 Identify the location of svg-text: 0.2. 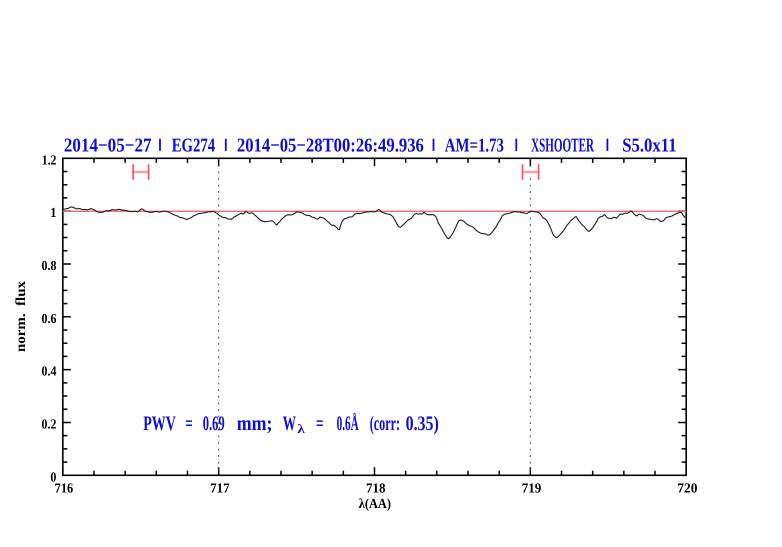
(49, 424).